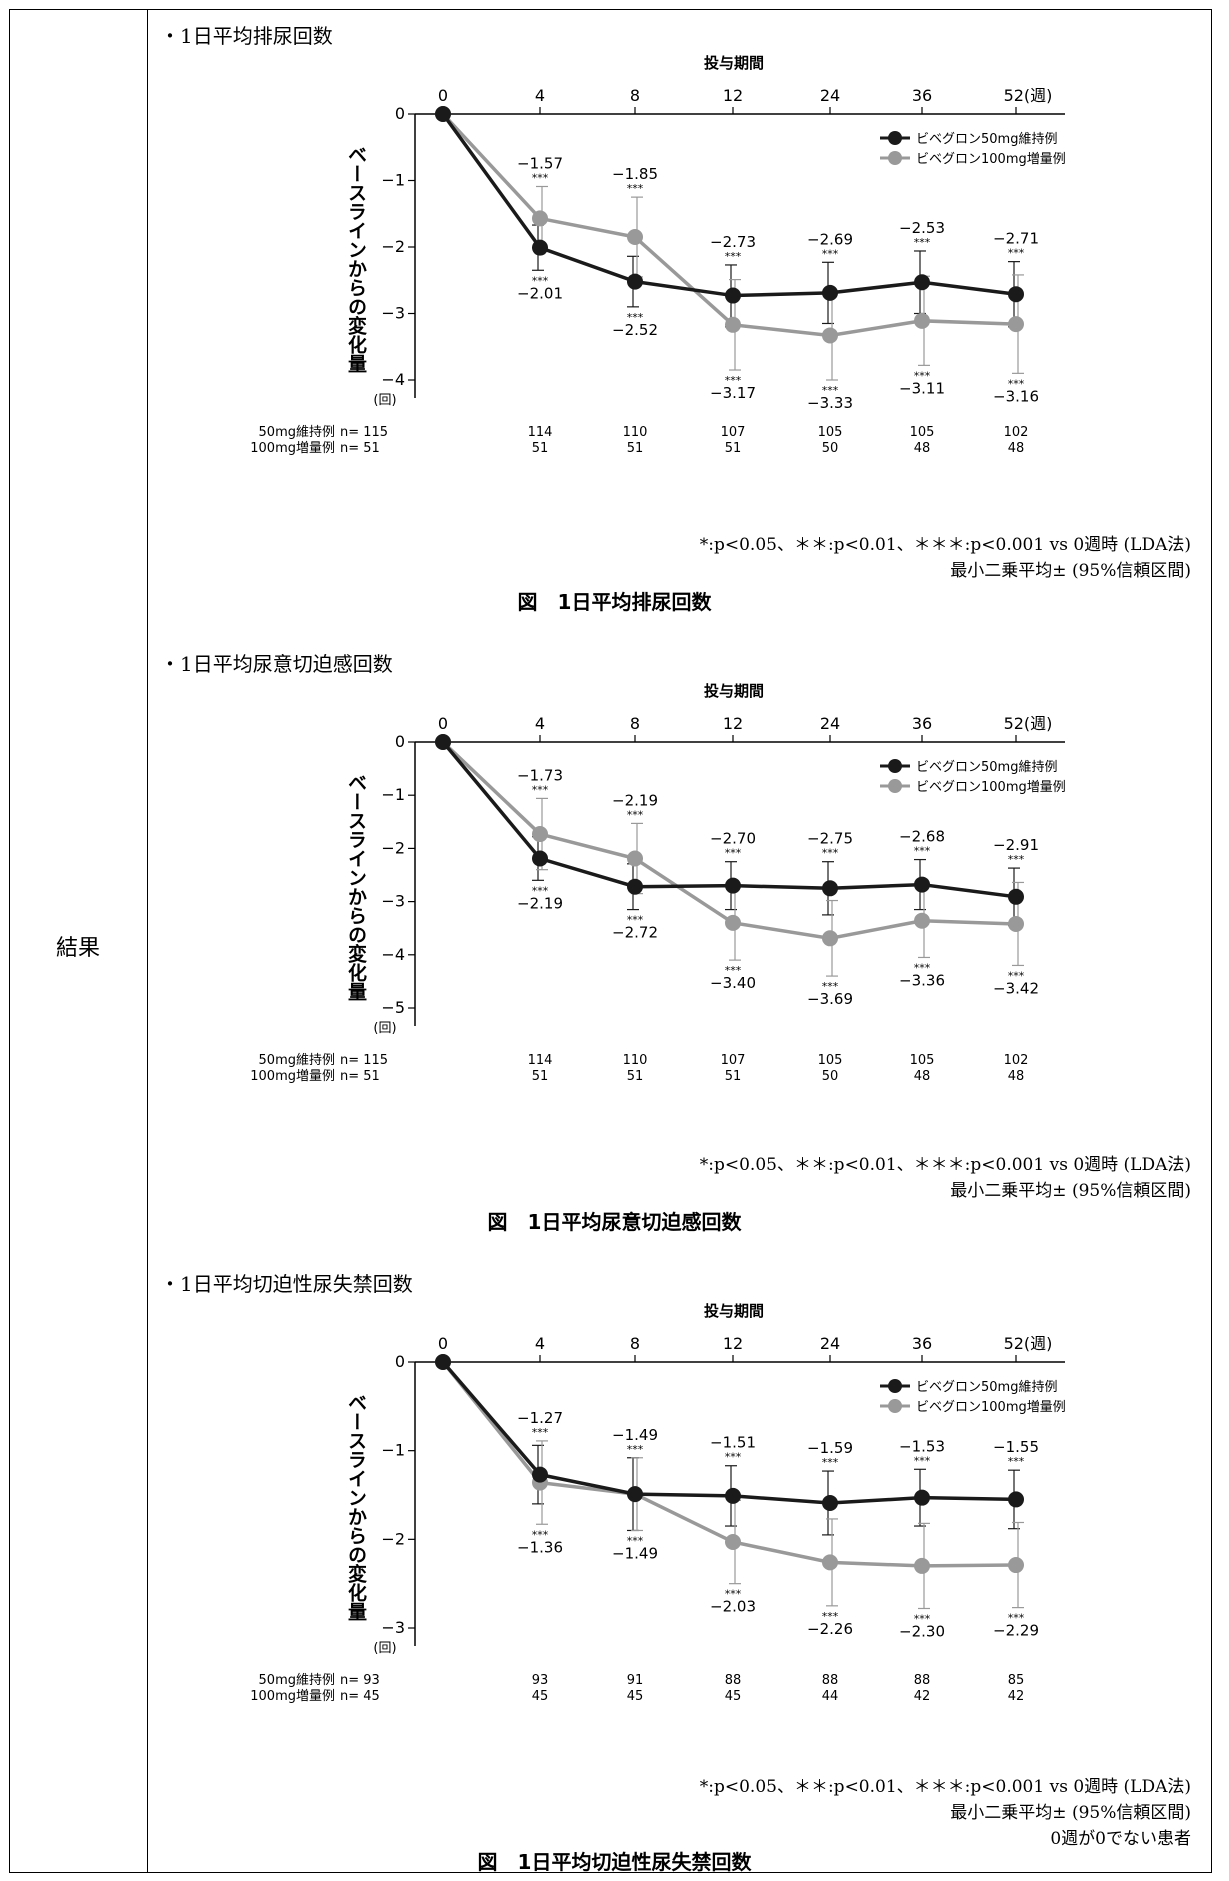 The image size is (1229, 1881). Describe the element at coordinates (830, 723) in the screenshot. I see `x-tick-label-4: 24` at that location.